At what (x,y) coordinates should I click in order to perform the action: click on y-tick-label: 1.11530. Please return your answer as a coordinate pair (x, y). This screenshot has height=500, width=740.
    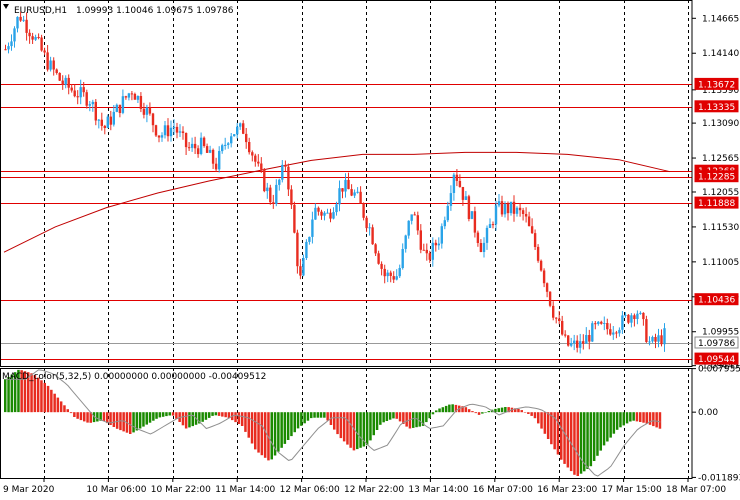
    Looking at the image, I should click on (720, 228).